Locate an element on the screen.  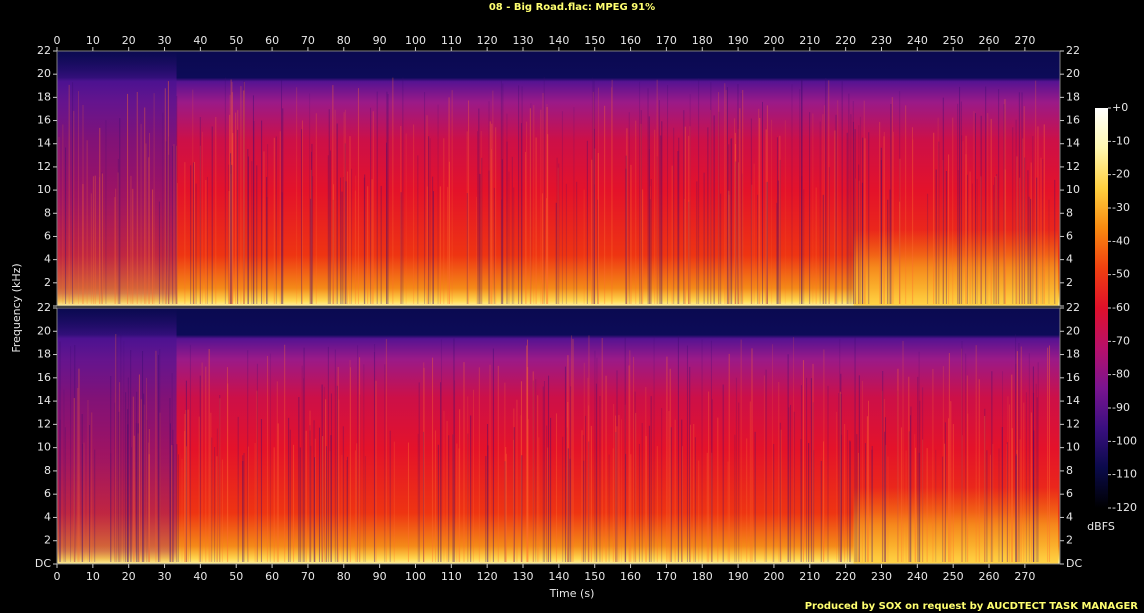
y-tick-label: 18 is located at coordinates (44, 354).